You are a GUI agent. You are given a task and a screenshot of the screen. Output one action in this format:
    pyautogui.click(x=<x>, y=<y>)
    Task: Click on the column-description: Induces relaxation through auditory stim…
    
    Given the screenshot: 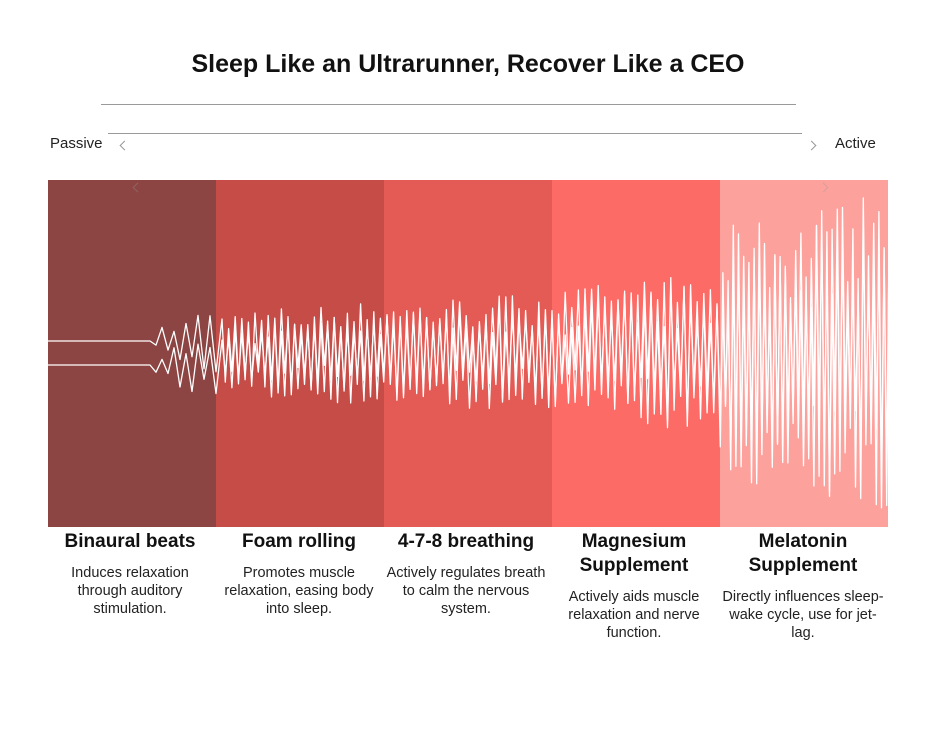 What is the action you would take?
    pyautogui.click(x=130, y=591)
    